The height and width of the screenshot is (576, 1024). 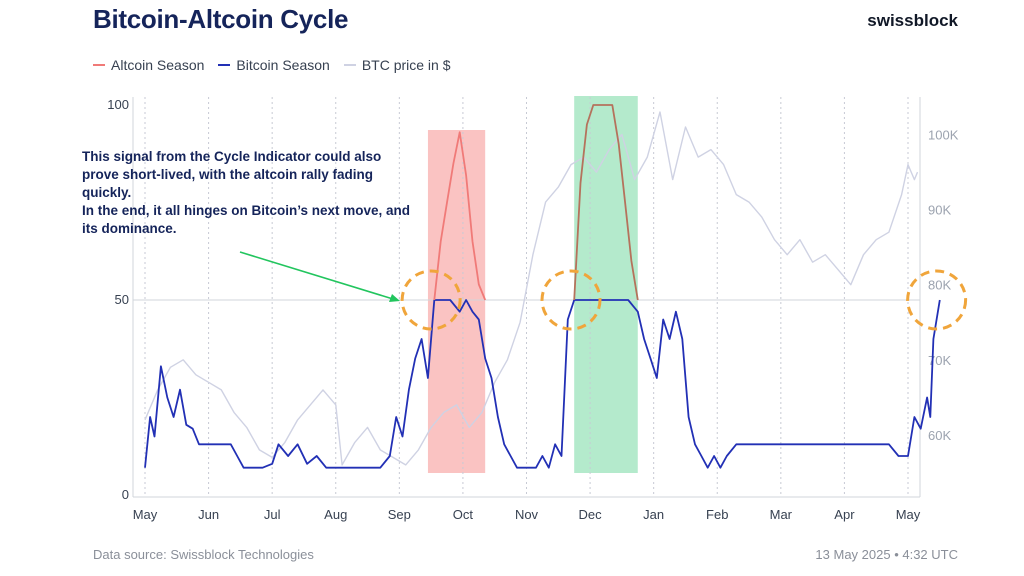 I want to click on brand-logo: swissblock, so click(x=912, y=20).